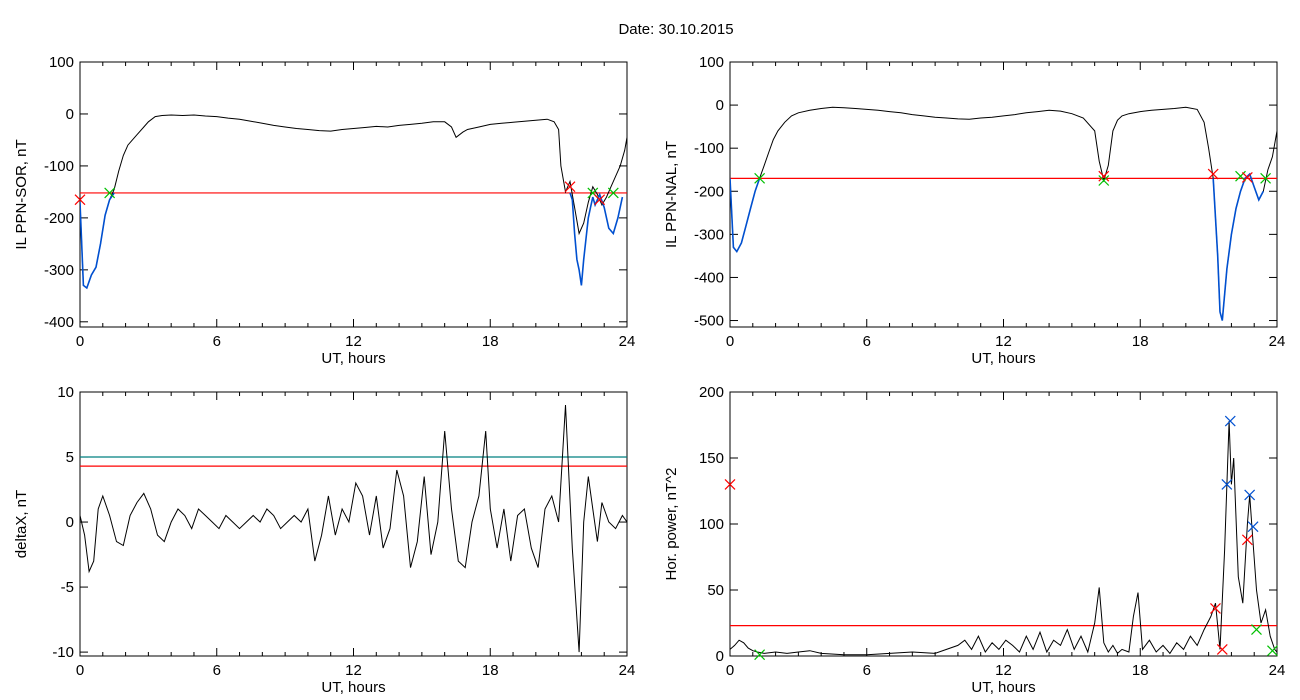  Describe the element at coordinates (65, 392) in the screenshot. I see `y-tick-label: 10` at that location.